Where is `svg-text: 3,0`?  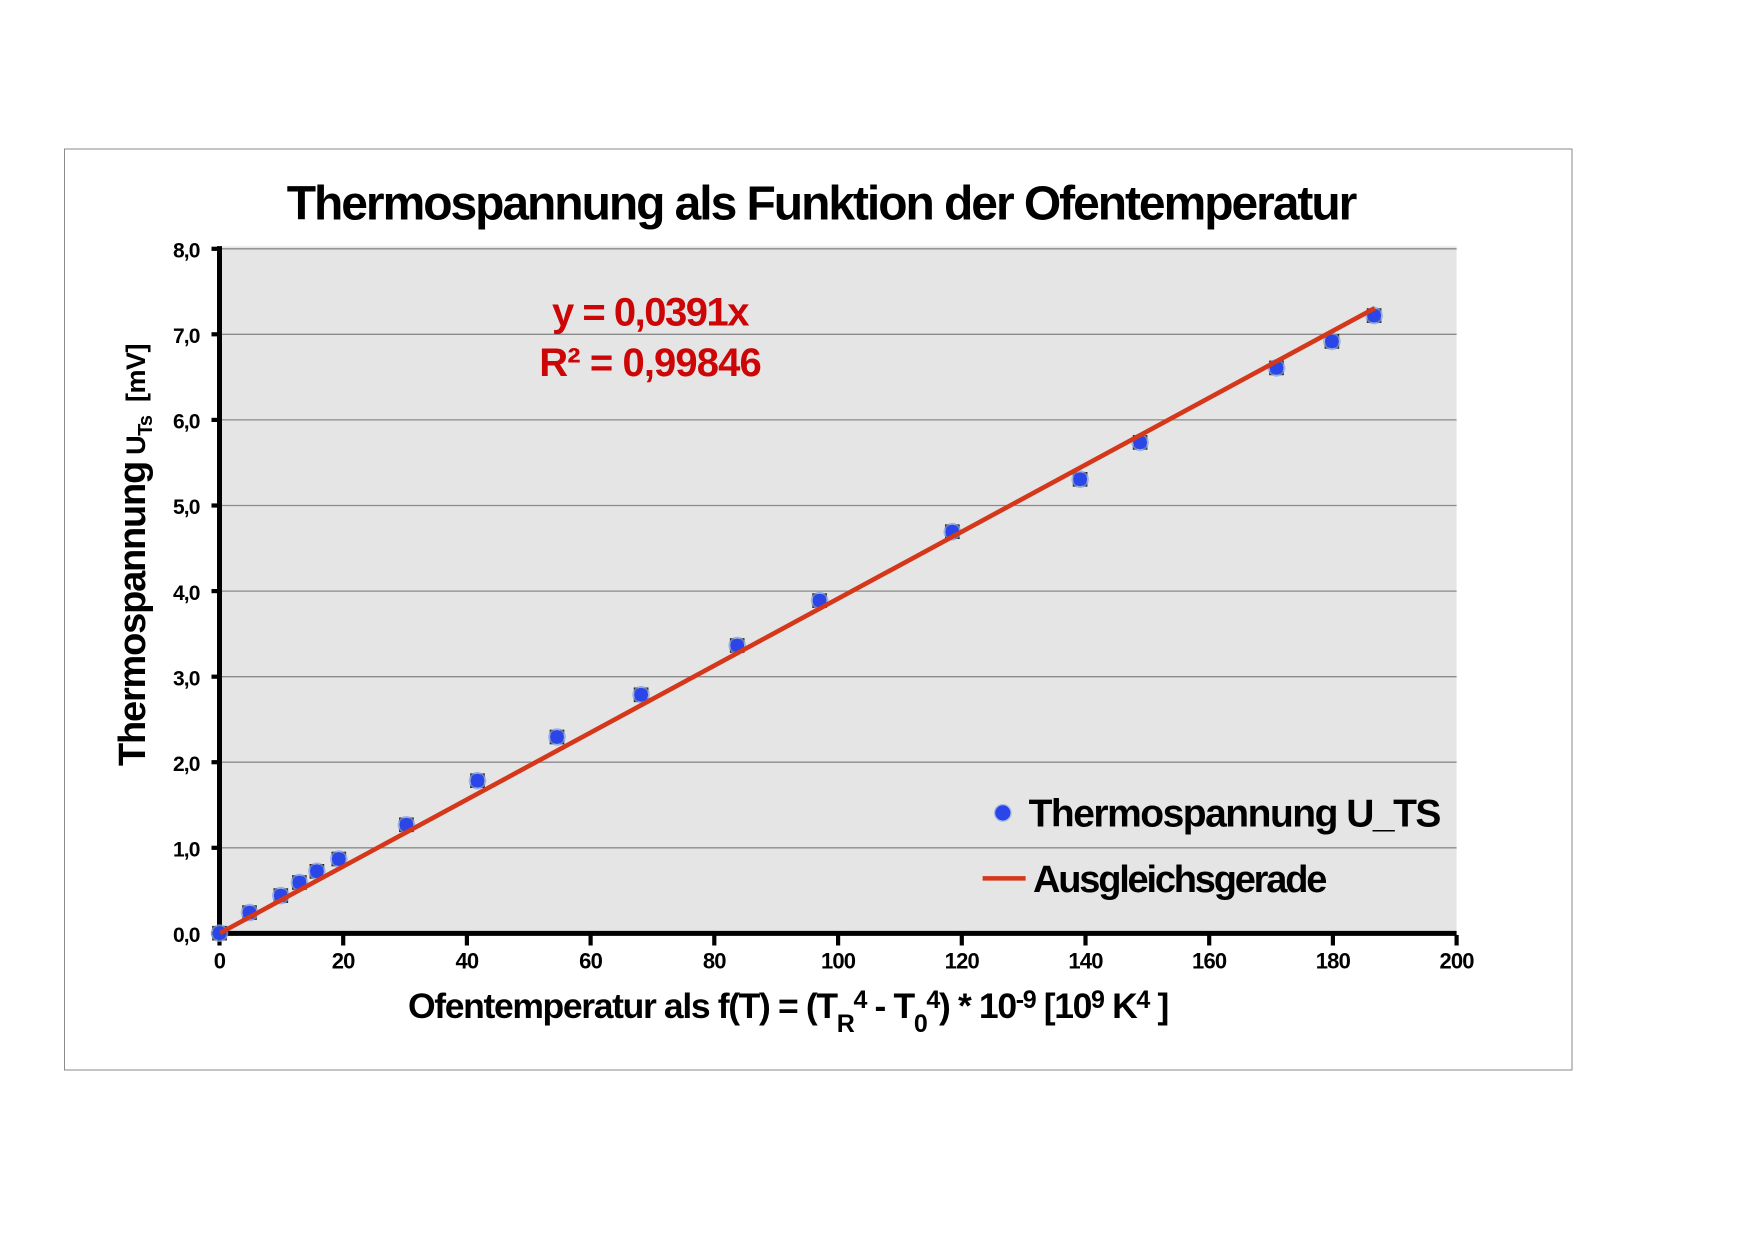
svg-text: 3,0 is located at coordinates (186, 678).